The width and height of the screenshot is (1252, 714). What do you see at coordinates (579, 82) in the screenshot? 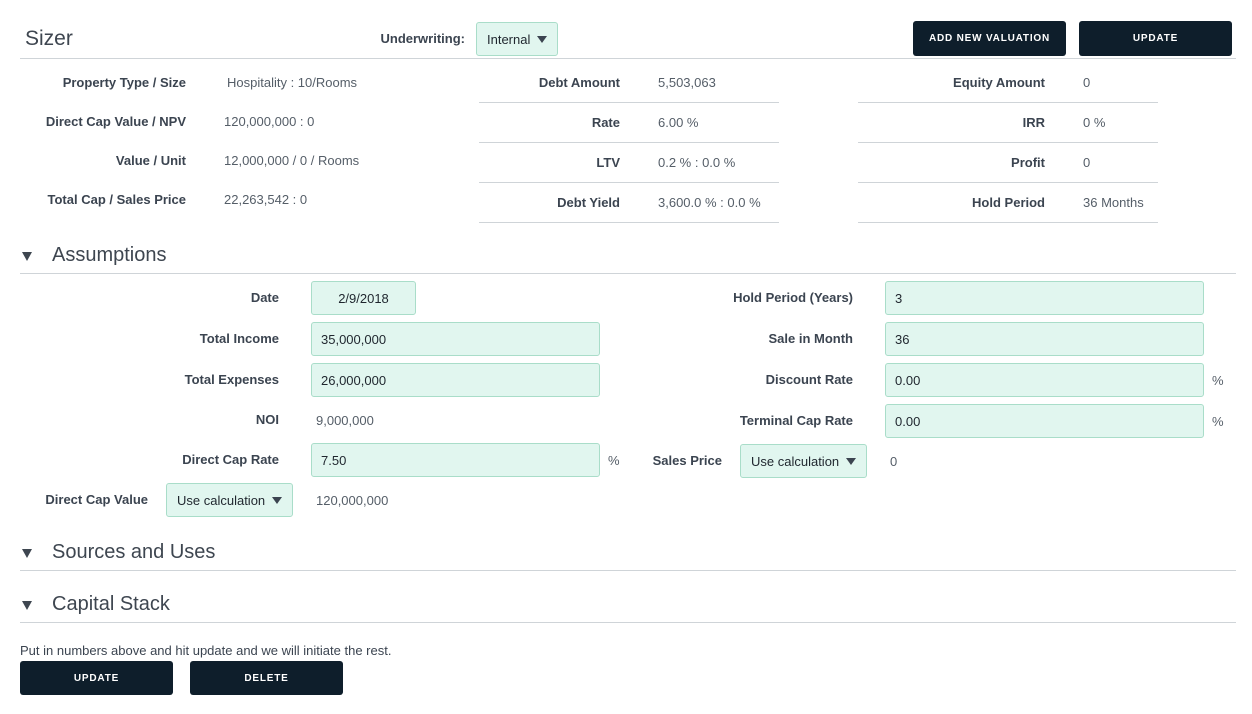
I see `summary-label: Debt Amount` at bounding box center [579, 82].